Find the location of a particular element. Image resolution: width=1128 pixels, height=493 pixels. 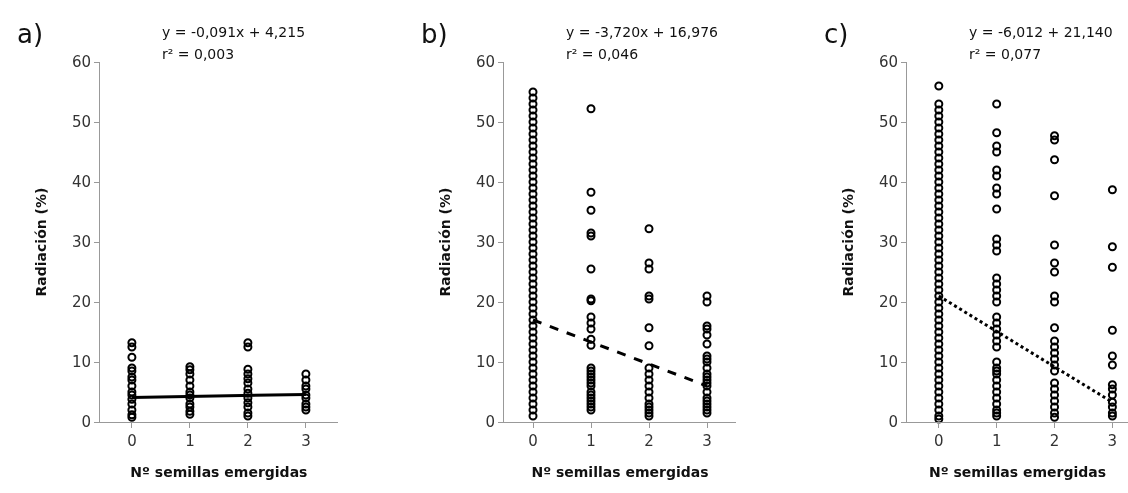

annotation: r² = 0,077 is located at coordinates (1005, 54).